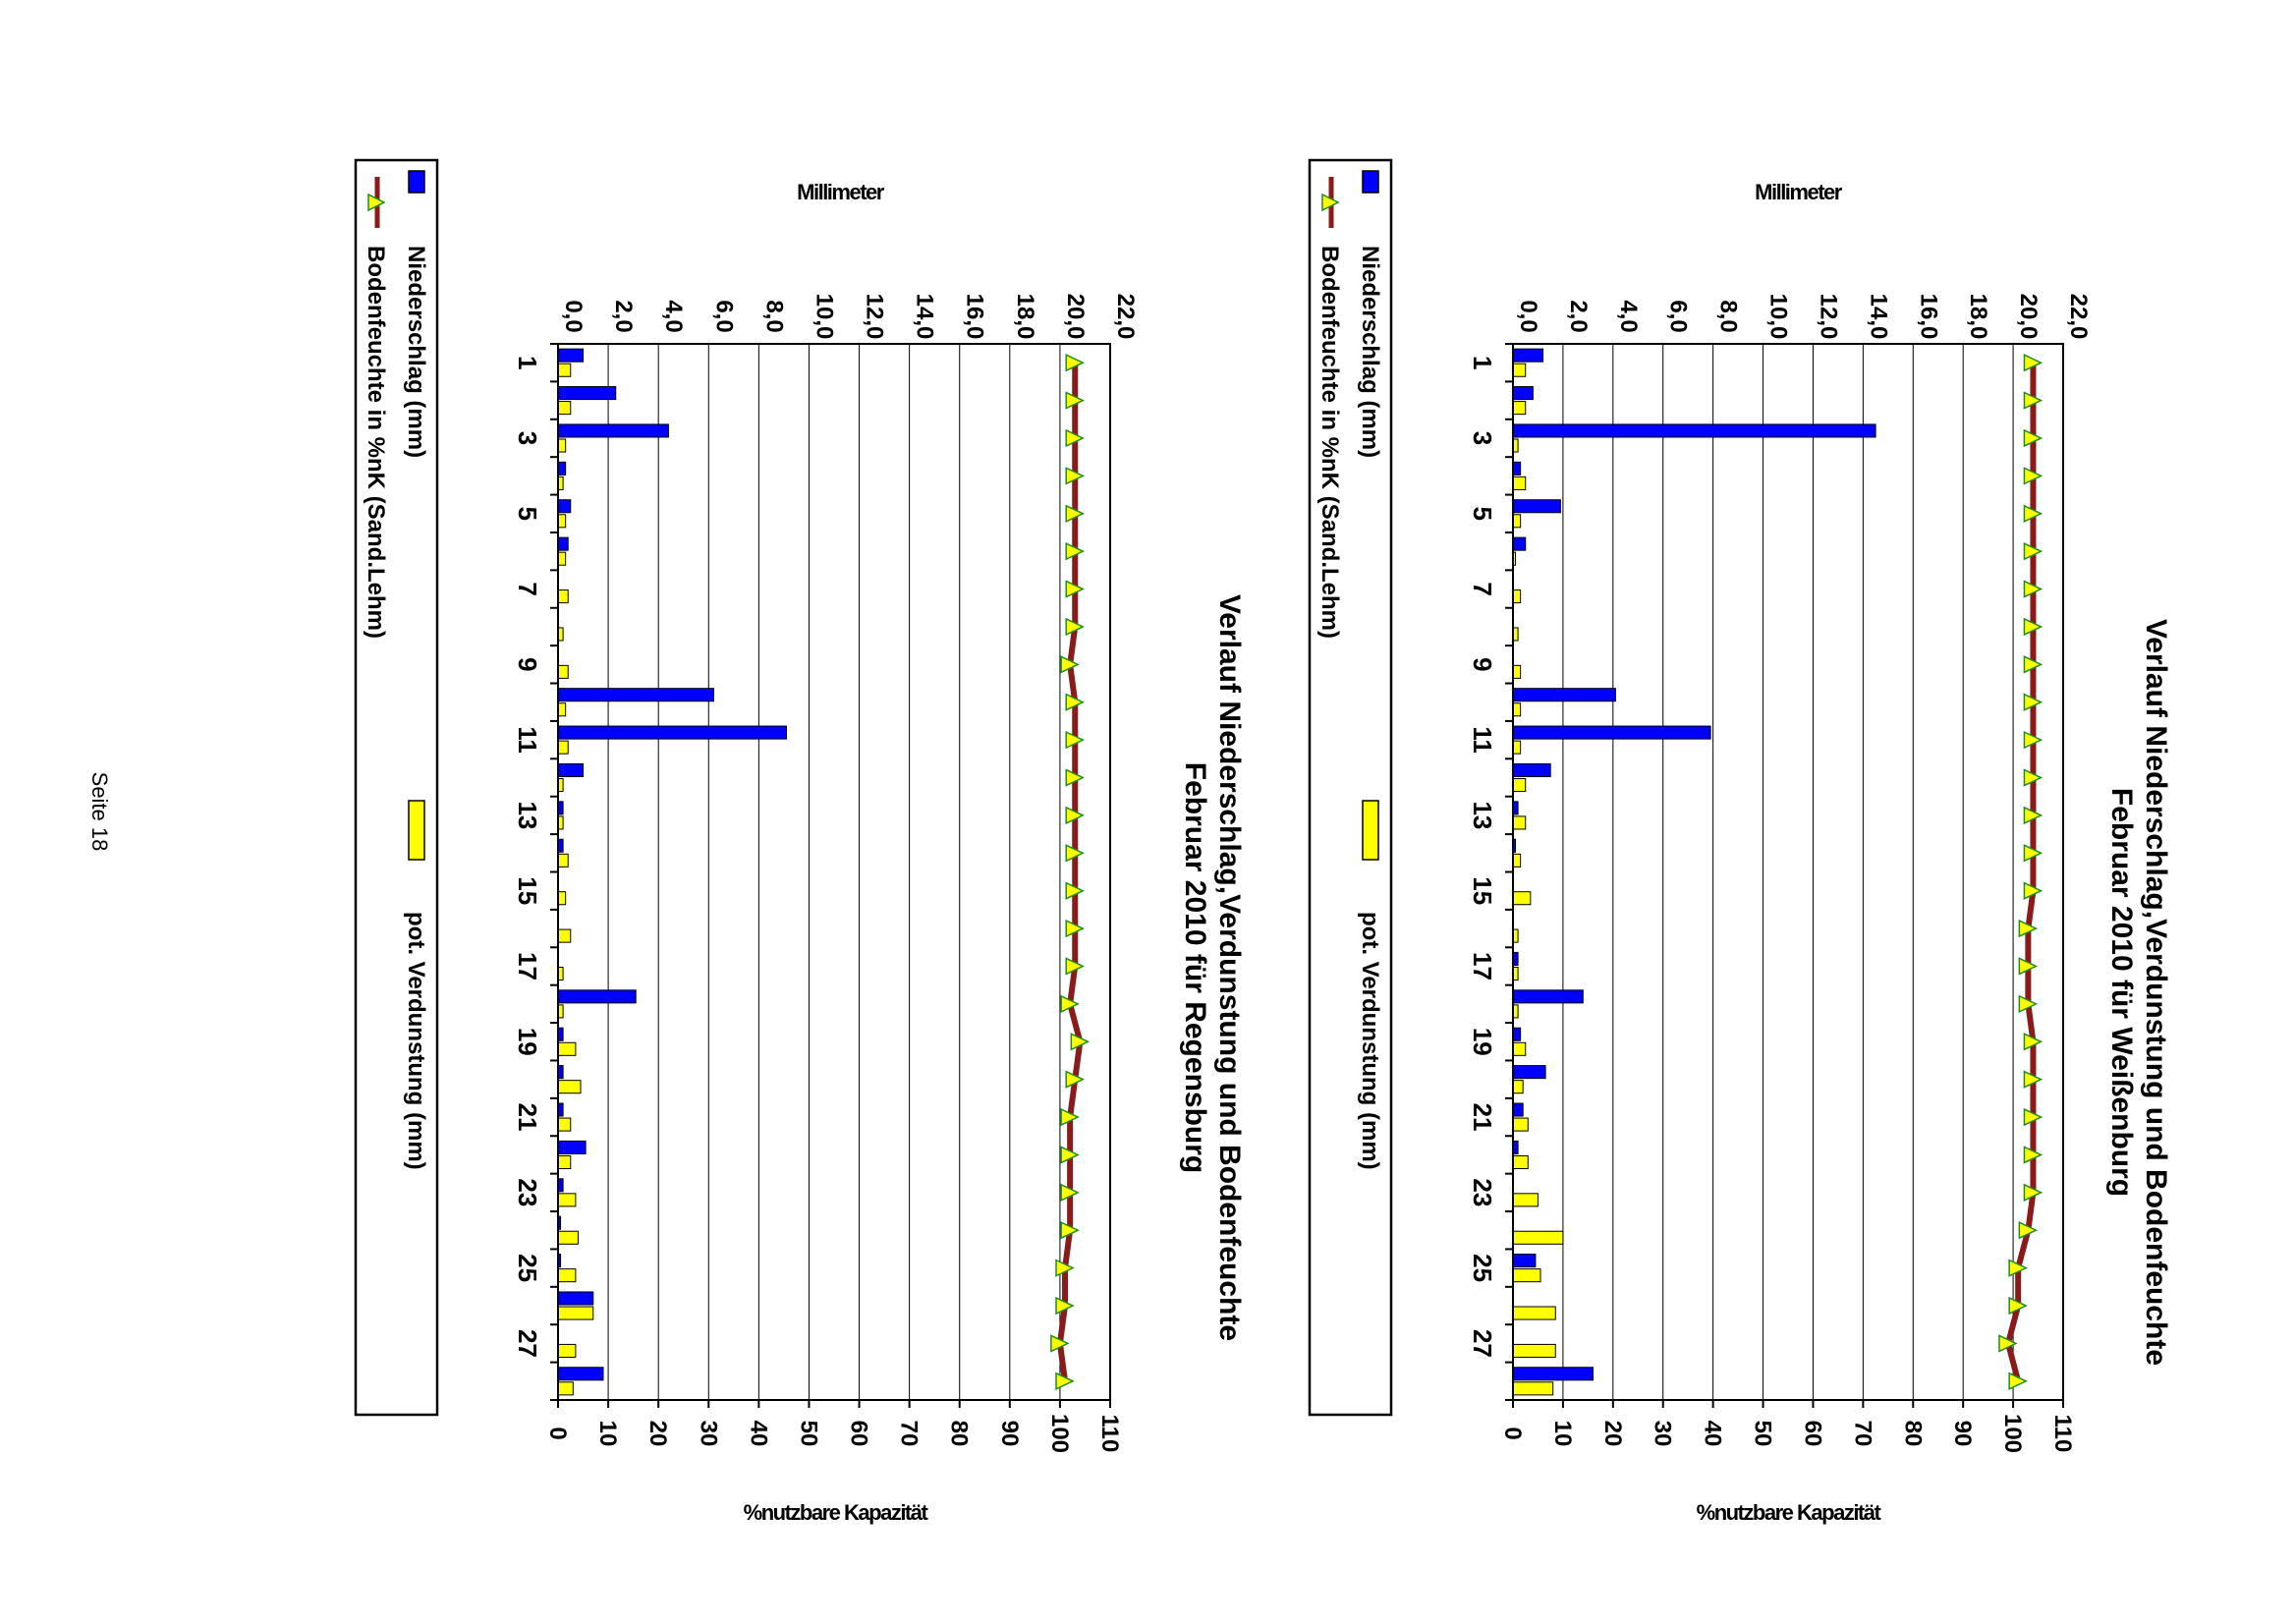 The image size is (2295, 1624). Describe the element at coordinates (396, 787) in the screenshot. I see `legend-frame` at that location.